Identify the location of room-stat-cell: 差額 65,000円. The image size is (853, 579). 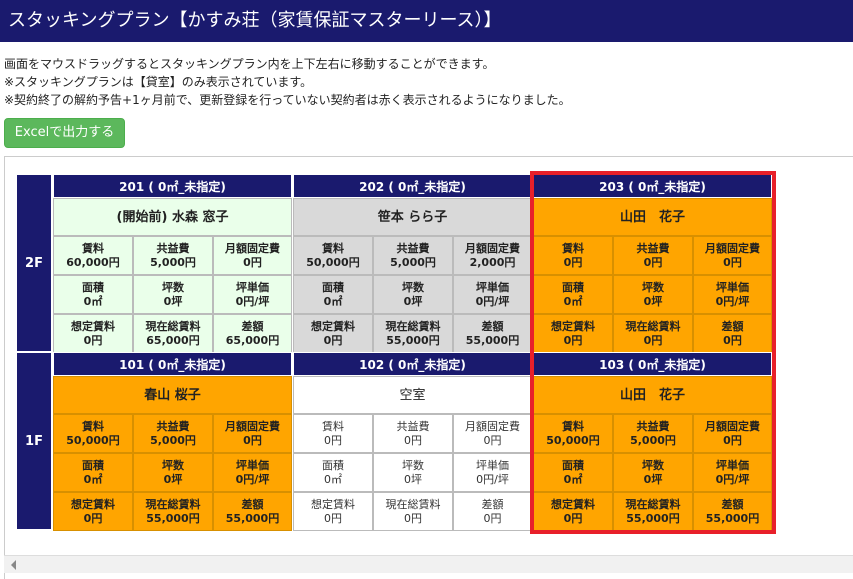
(252, 333).